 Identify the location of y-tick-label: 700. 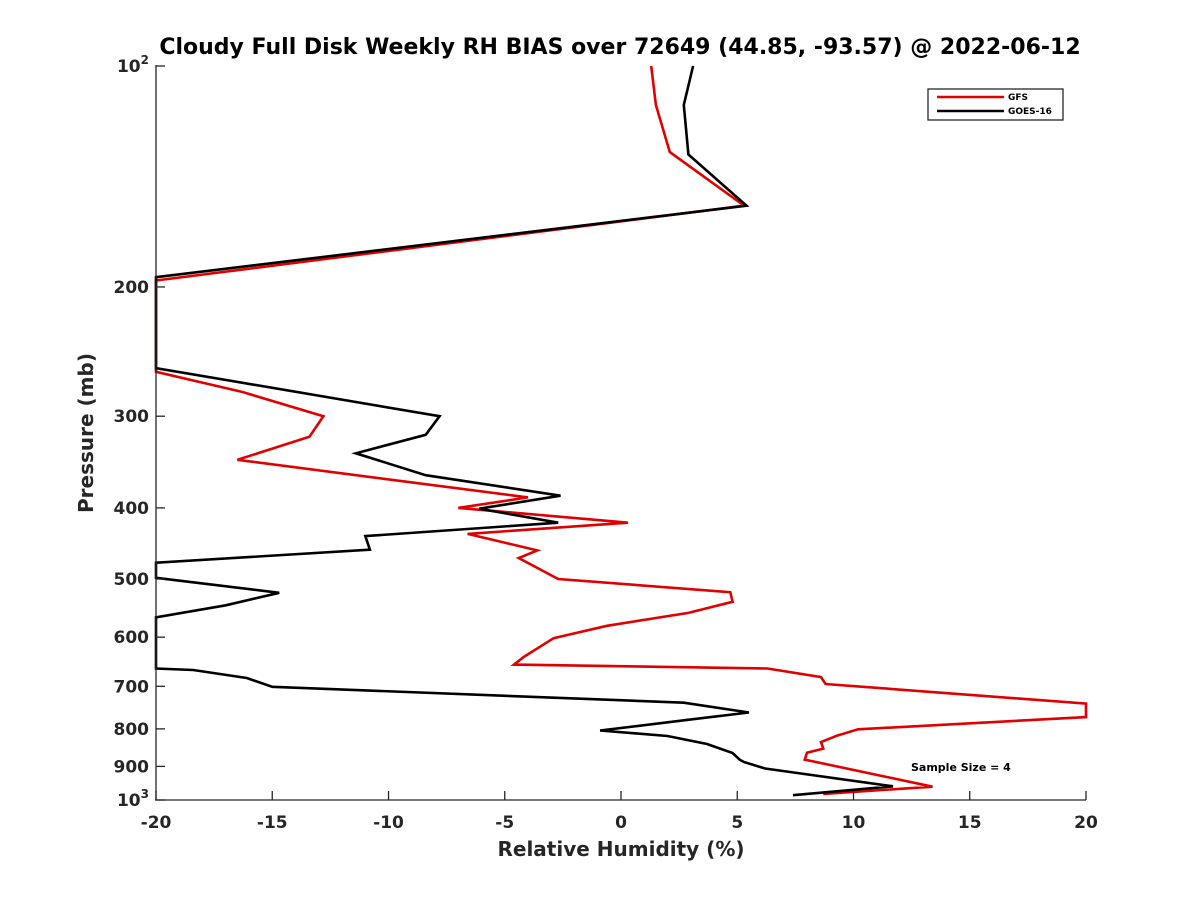
(132, 687).